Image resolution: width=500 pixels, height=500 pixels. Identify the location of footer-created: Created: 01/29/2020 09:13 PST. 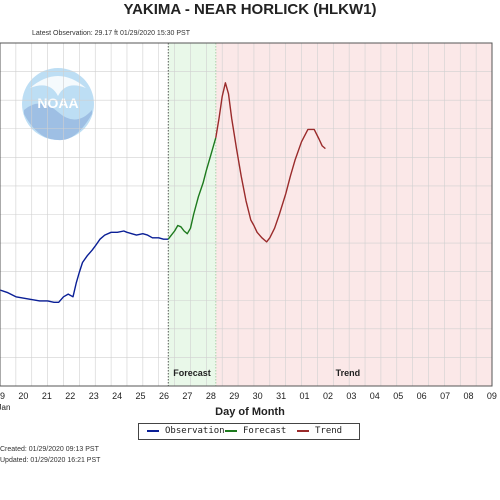
(49, 449).